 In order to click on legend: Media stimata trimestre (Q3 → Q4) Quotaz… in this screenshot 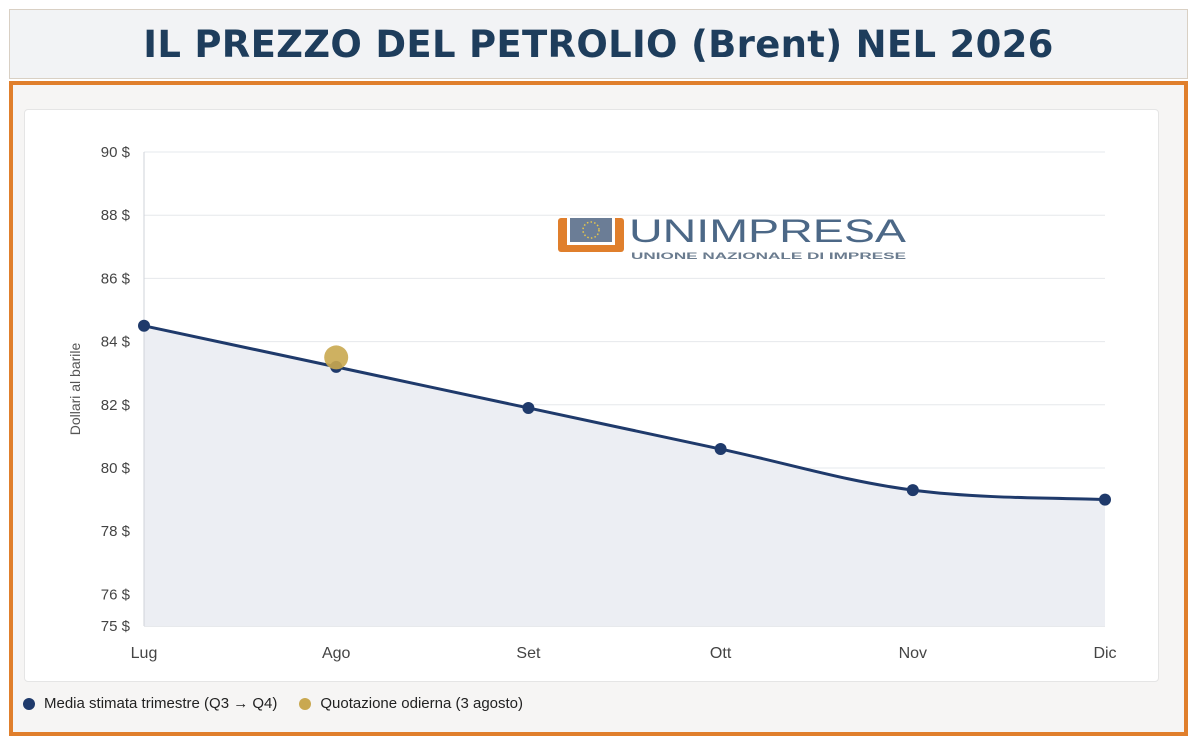, I will do `click(284, 703)`.